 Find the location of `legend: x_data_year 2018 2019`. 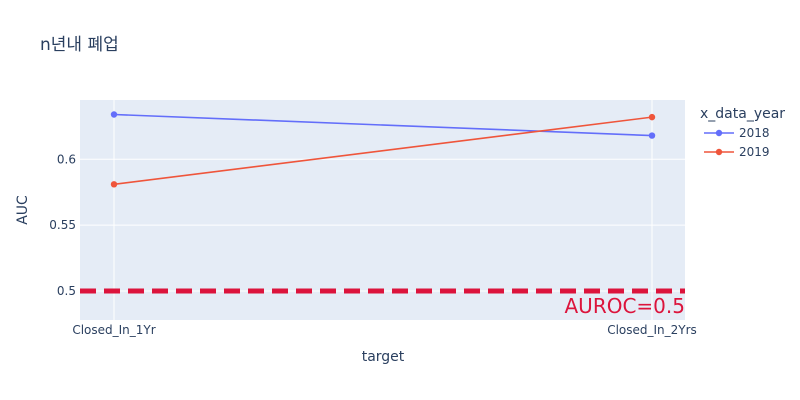

legend: x_data_year 2018 2019 is located at coordinates (742, 132).